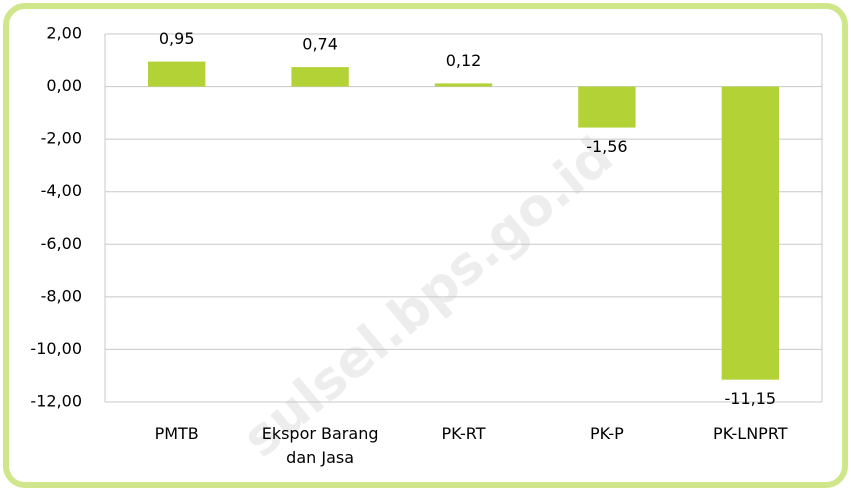 This screenshot has height=491, width=851. What do you see at coordinates (320, 44) in the screenshot?
I see `value-label: 0,74` at bounding box center [320, 44].